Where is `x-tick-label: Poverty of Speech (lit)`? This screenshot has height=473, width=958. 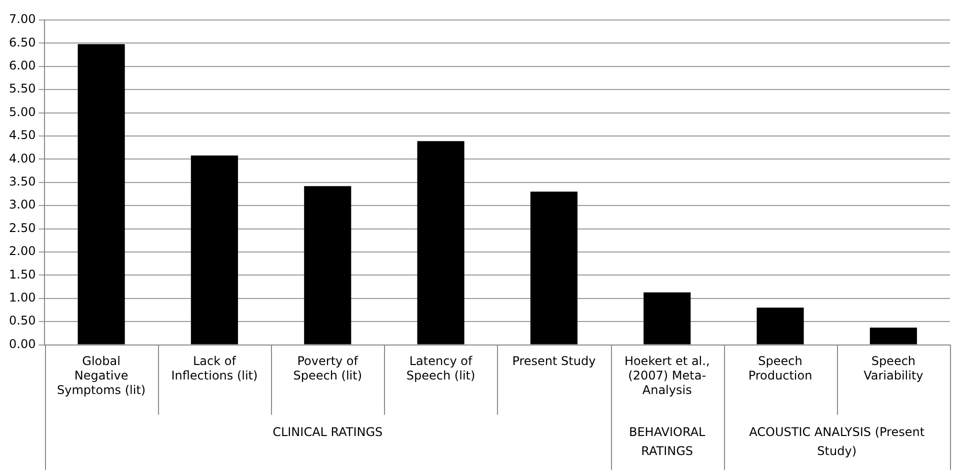
x-tick-label: Poverty of Speech (lit) is located at coordinates (327, 368).